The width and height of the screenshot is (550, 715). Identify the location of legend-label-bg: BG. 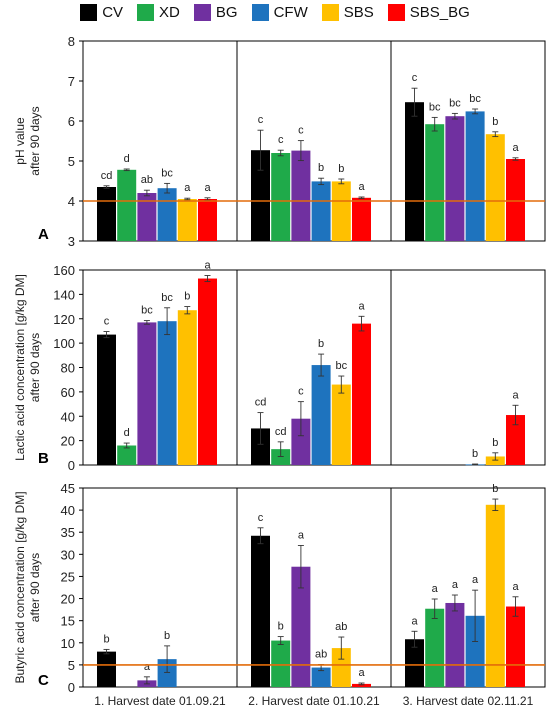
(226, 12).